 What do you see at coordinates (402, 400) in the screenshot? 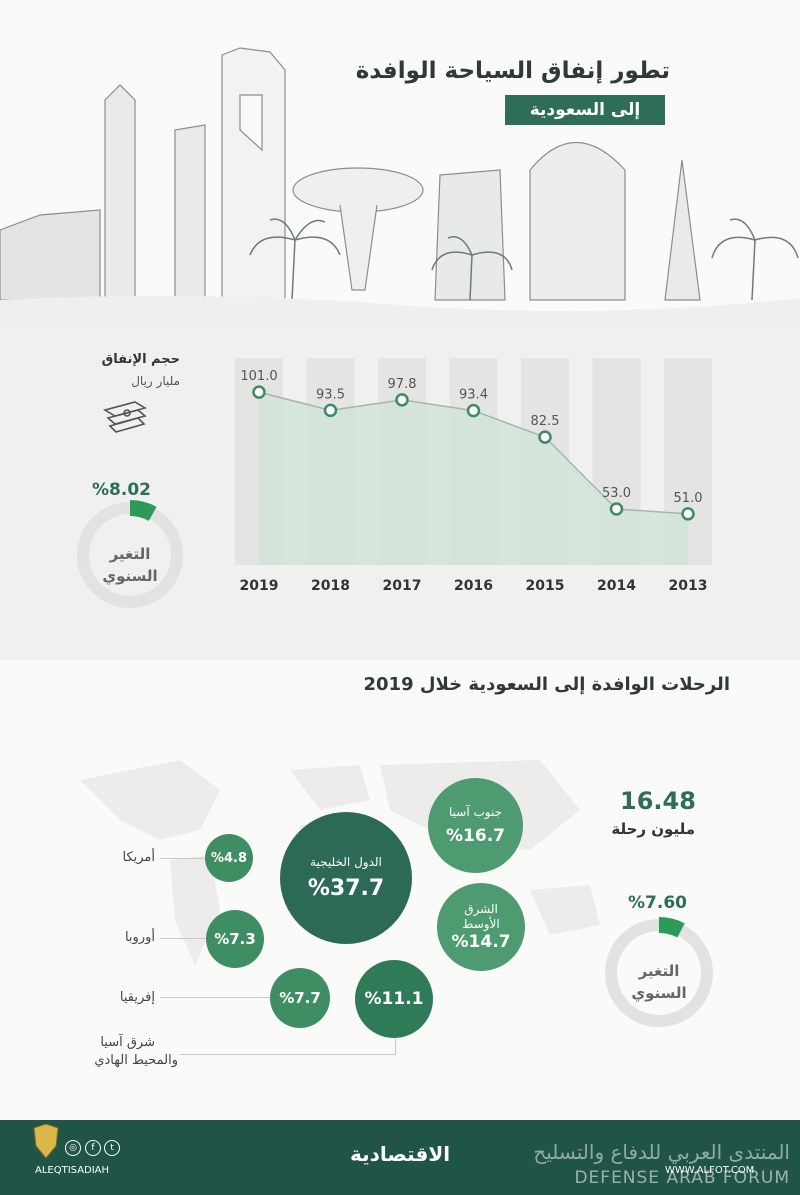
I see `chart-point-2017` at bounding box center [402, 400].